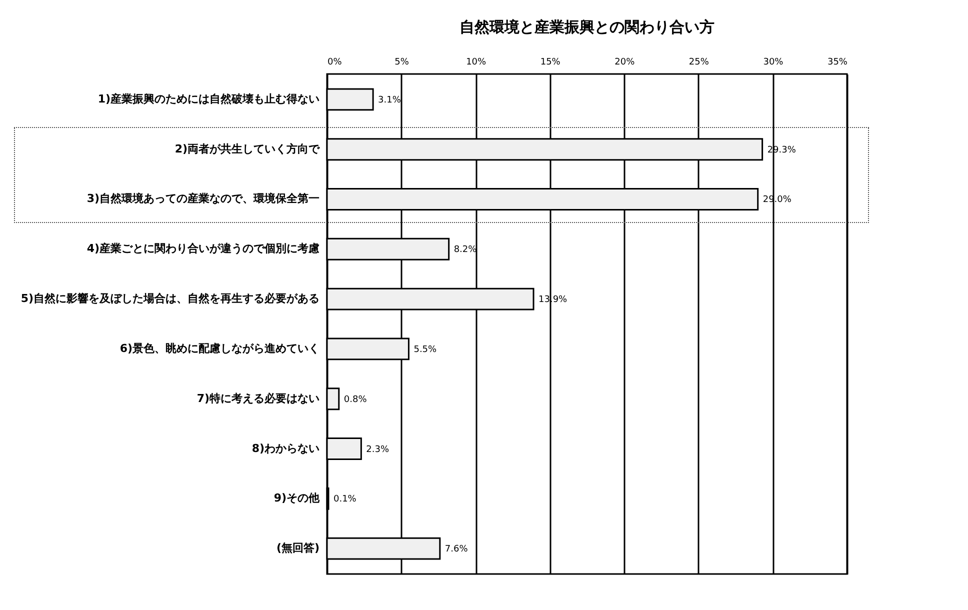 Image resolution: width=968 pixels, height=610 pixels. Describe the element at coordinates (209, 99) in the screenshot. I see `y-tick-label: 1)産業振興のためには自然破壊も止む得ない` at that location.